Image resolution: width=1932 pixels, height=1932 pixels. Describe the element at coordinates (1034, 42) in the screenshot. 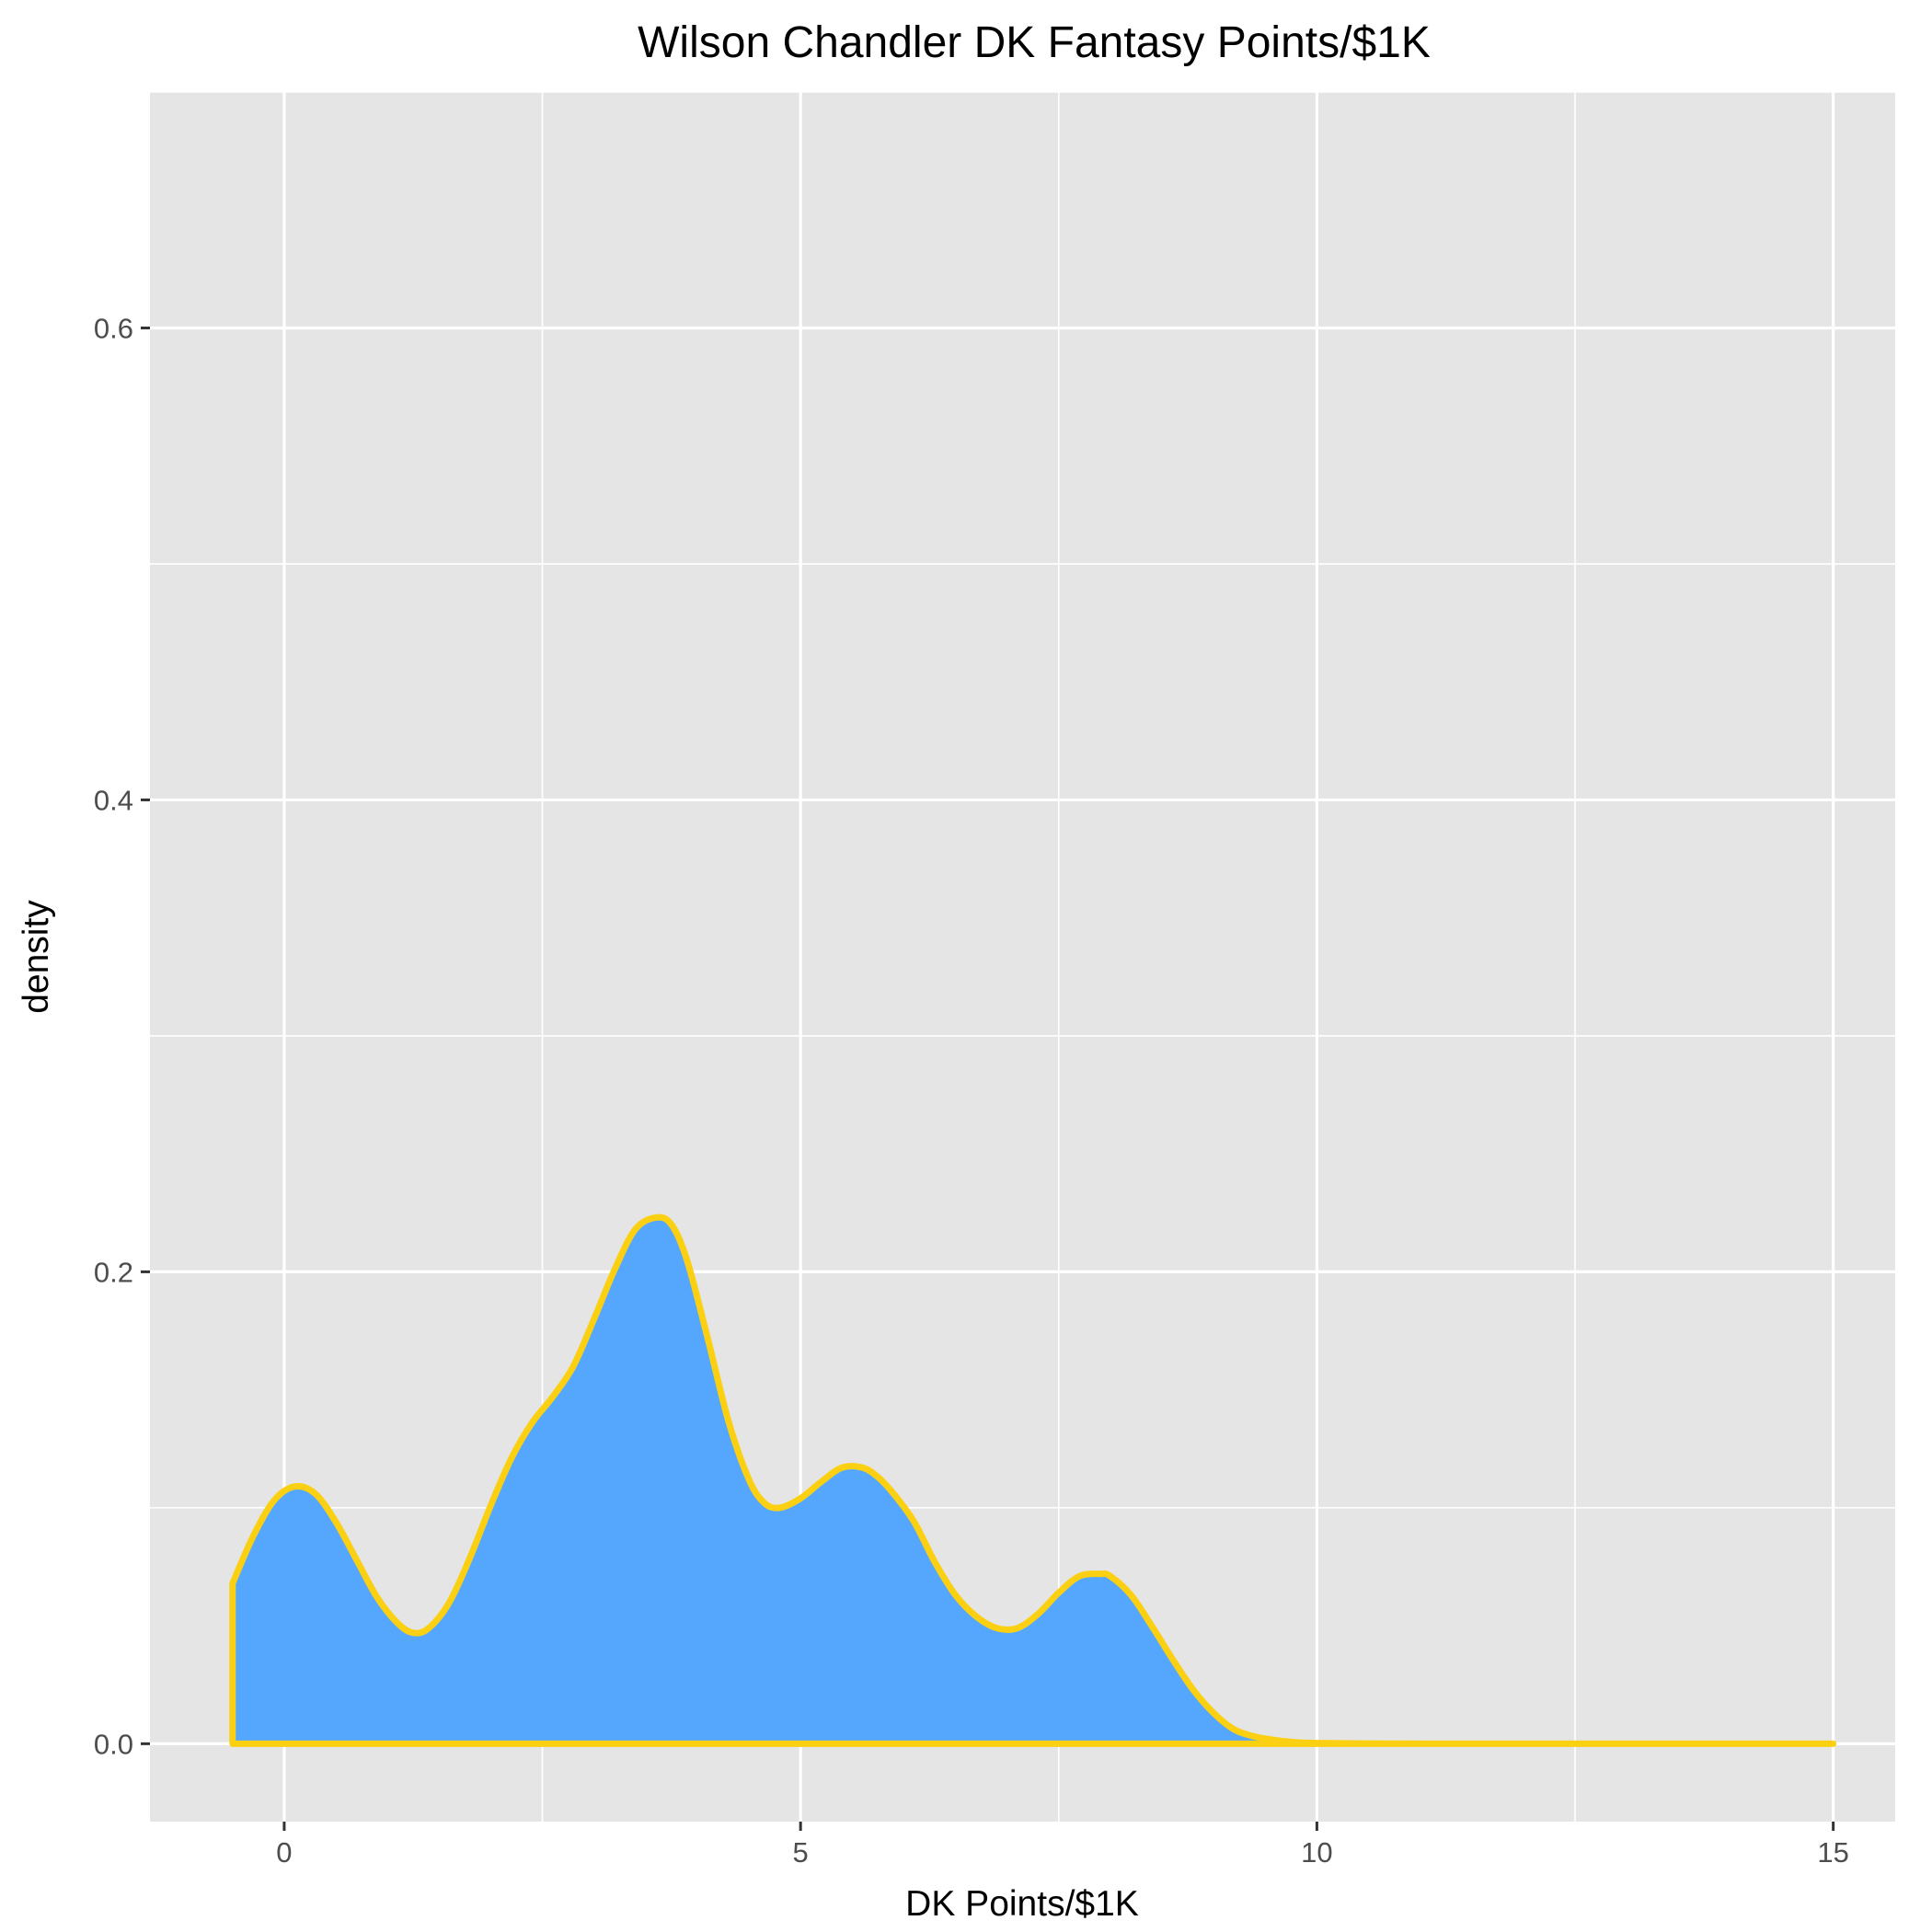

I see `chart-title: Wilson Chandler DK Fantasy Points/$1K` at that location.